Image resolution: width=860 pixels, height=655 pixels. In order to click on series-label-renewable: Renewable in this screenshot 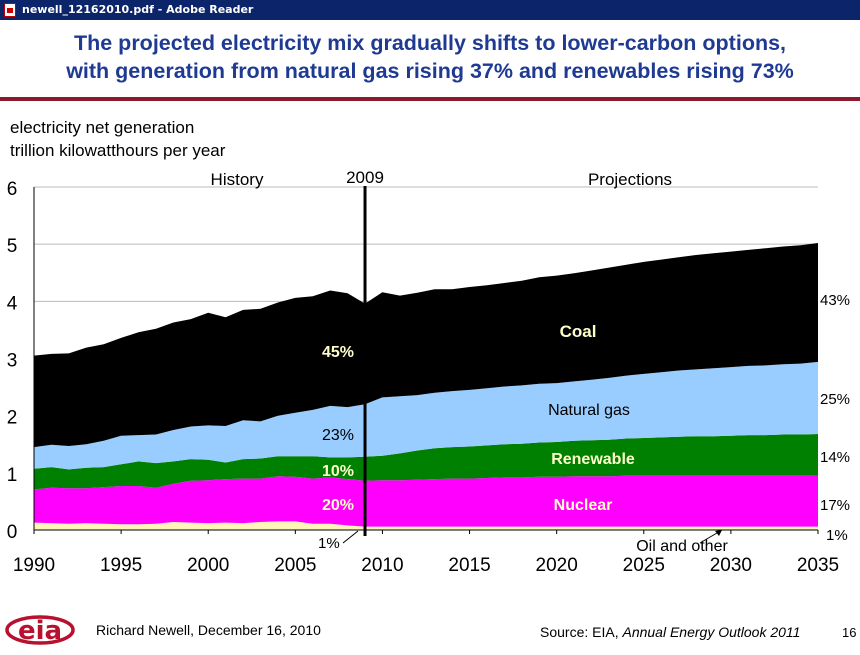, I will do `click(593, 459)`.